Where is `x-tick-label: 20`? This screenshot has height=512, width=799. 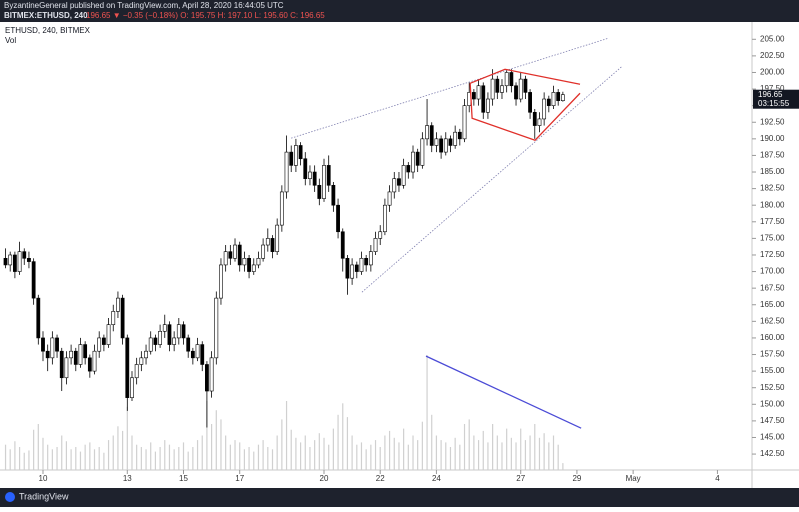
x-tick-label: 20 is located at coordinates (324, 478).